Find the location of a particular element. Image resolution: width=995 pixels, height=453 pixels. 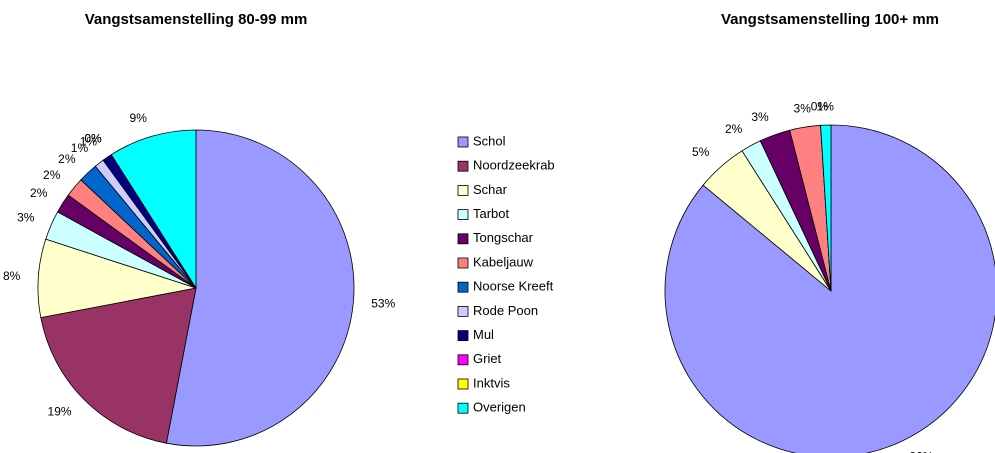

legend-label: Kabeljauw is located at coordinates (503, 261).